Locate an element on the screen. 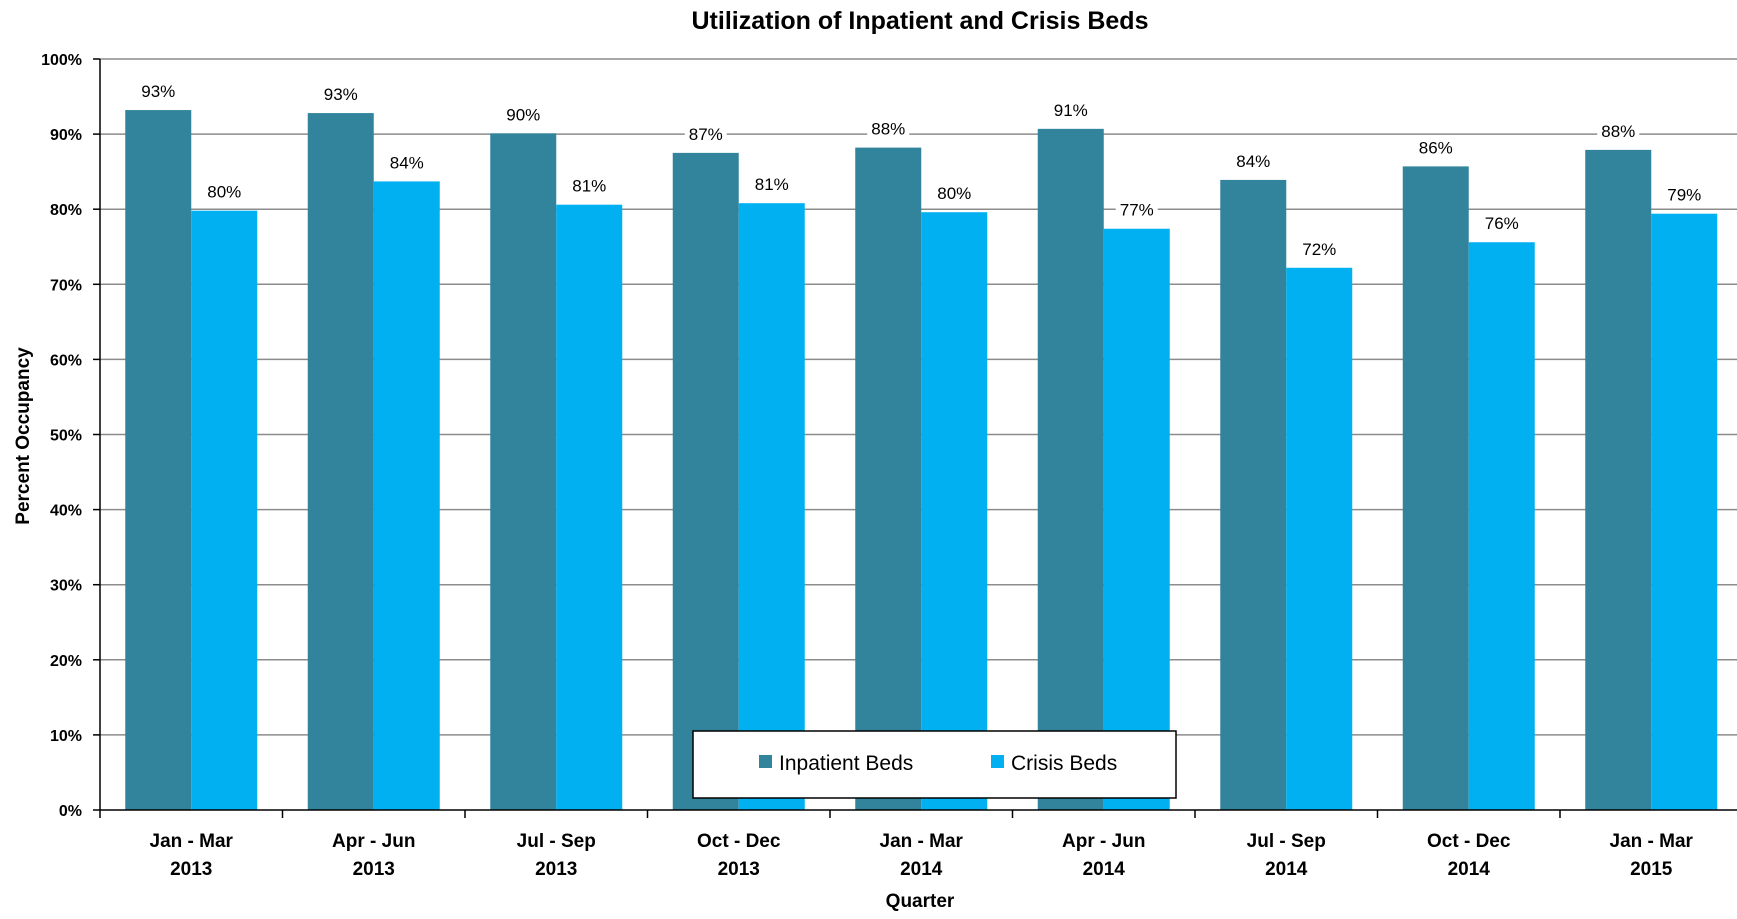  legend: Inpatient Beds Crisis Beds is located at coordinates (934, 764).